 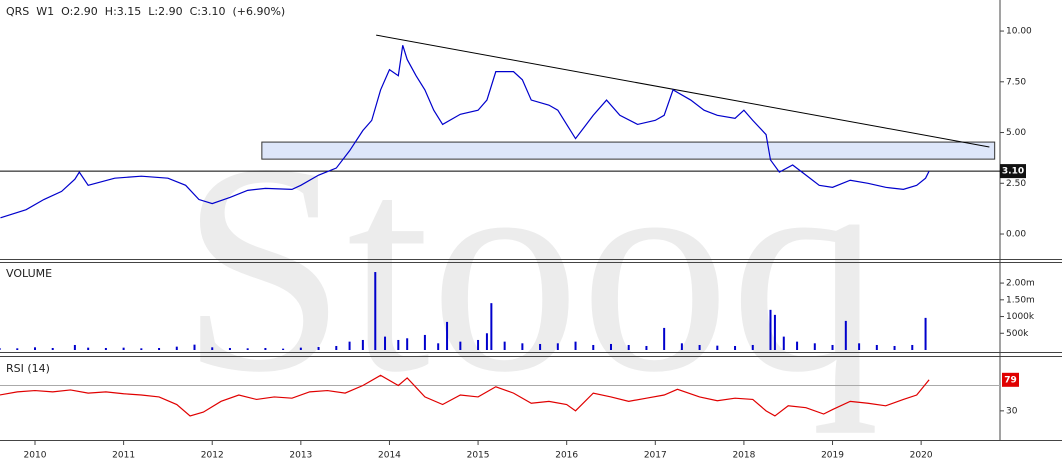 I want to click on y-tick-label: 7.50, so click(x=1016, y=82).